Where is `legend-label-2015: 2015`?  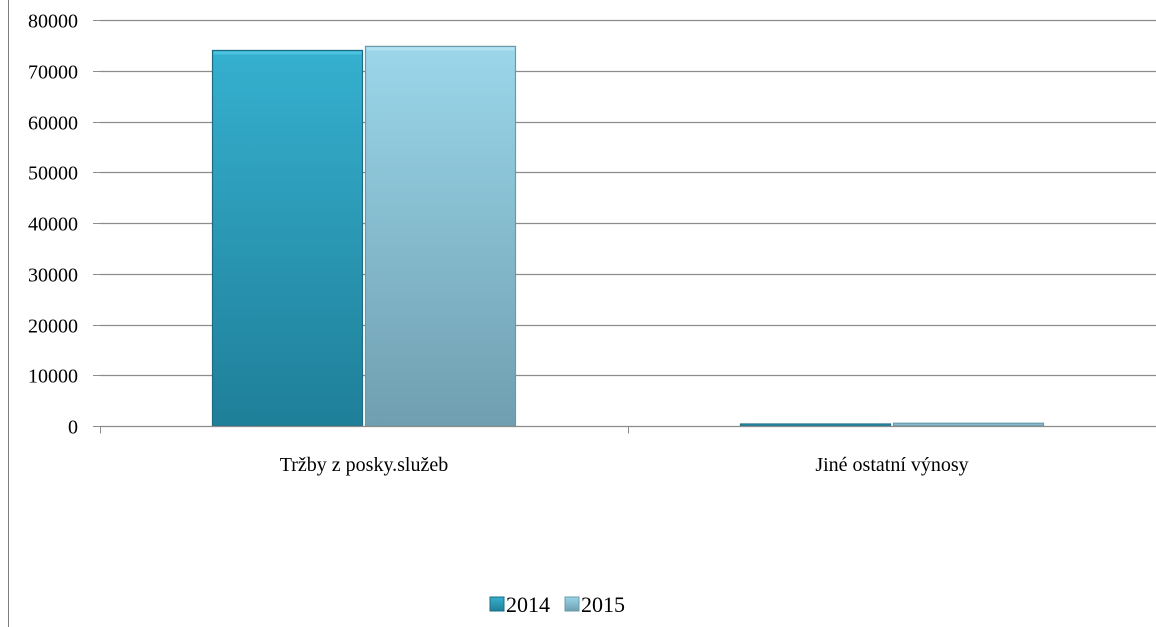 legend-label-2015: 2015 is located at coordinates (603, 604).